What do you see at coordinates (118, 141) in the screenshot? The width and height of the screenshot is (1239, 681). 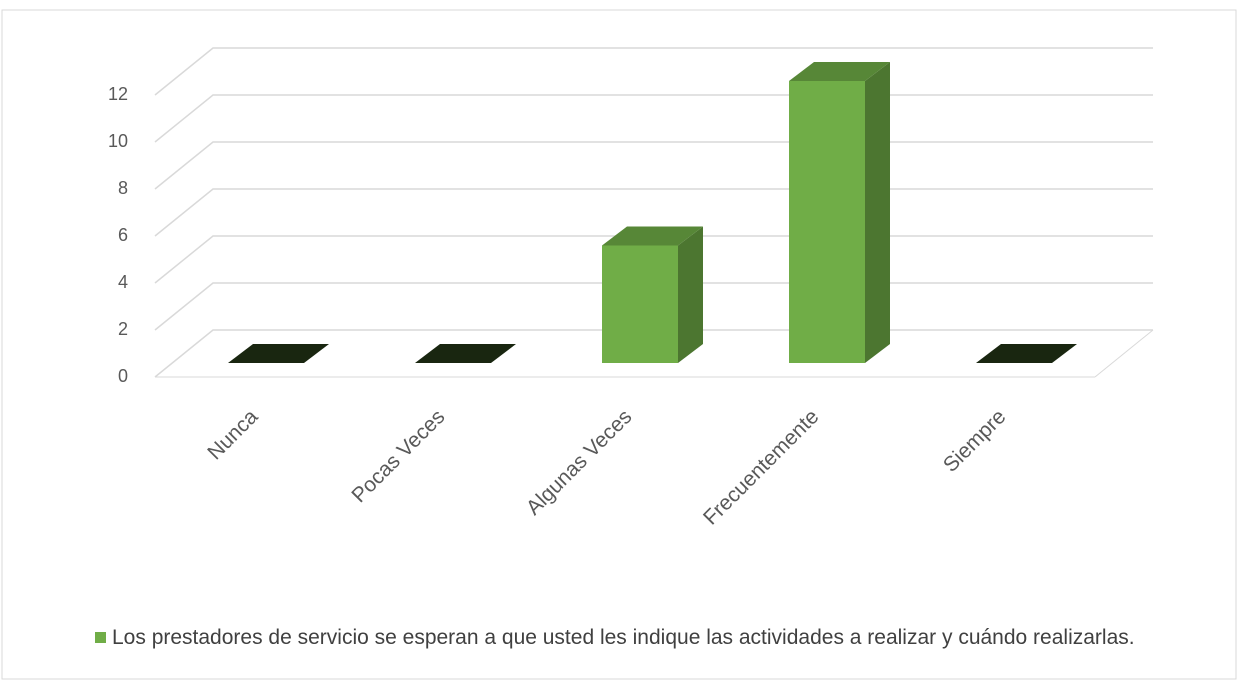 I see `y-tick-label: 10` at bounding box center [118, 141].